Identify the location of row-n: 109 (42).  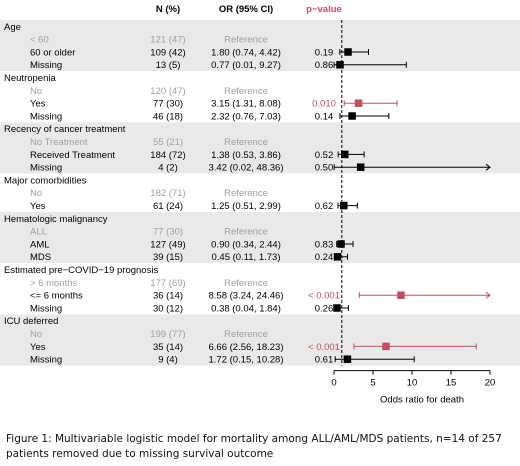
(167, 52).